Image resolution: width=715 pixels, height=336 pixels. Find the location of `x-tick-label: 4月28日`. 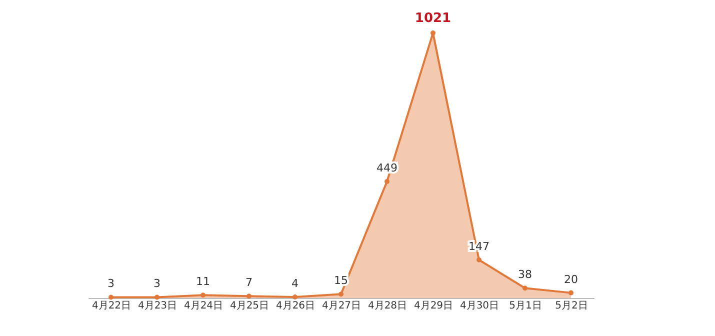

x-tick-label: 4月28日 is located at coordinates (388, 306).